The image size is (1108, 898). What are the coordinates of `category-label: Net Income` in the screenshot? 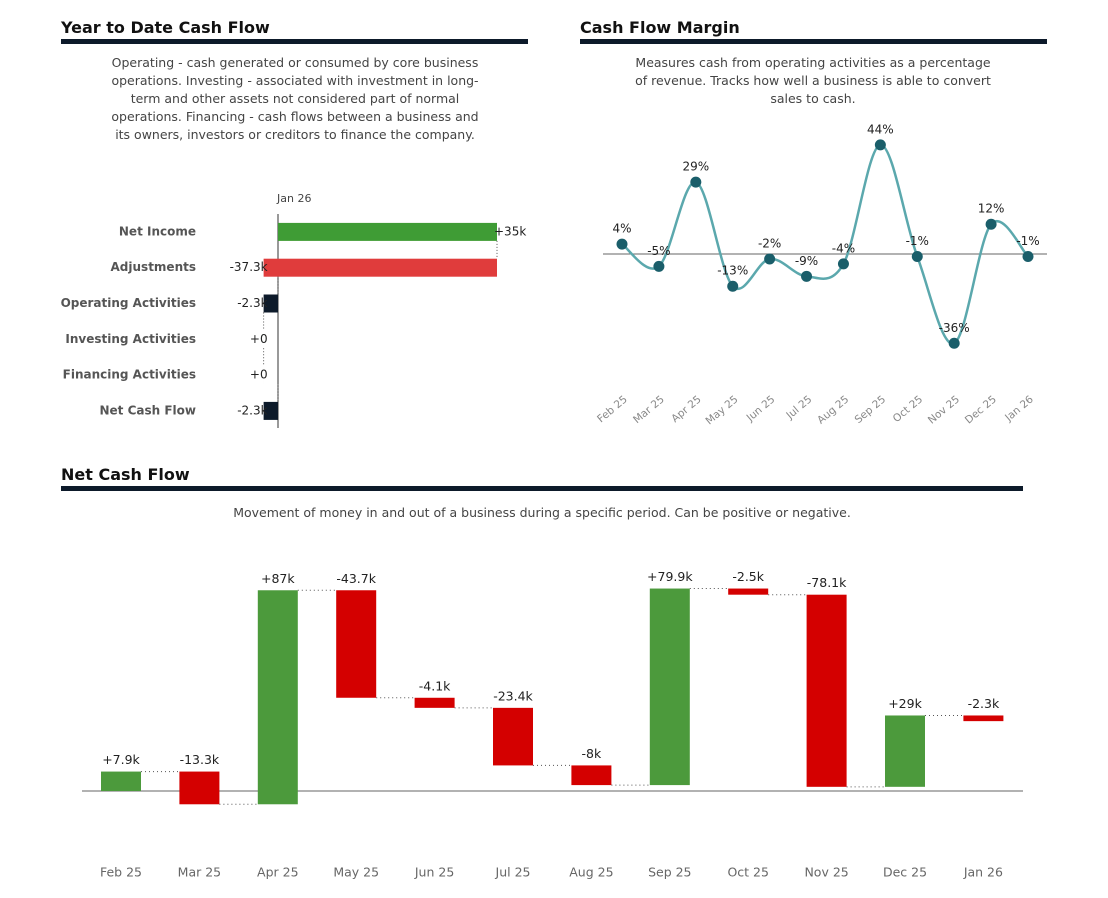 It's located at (157, 231).